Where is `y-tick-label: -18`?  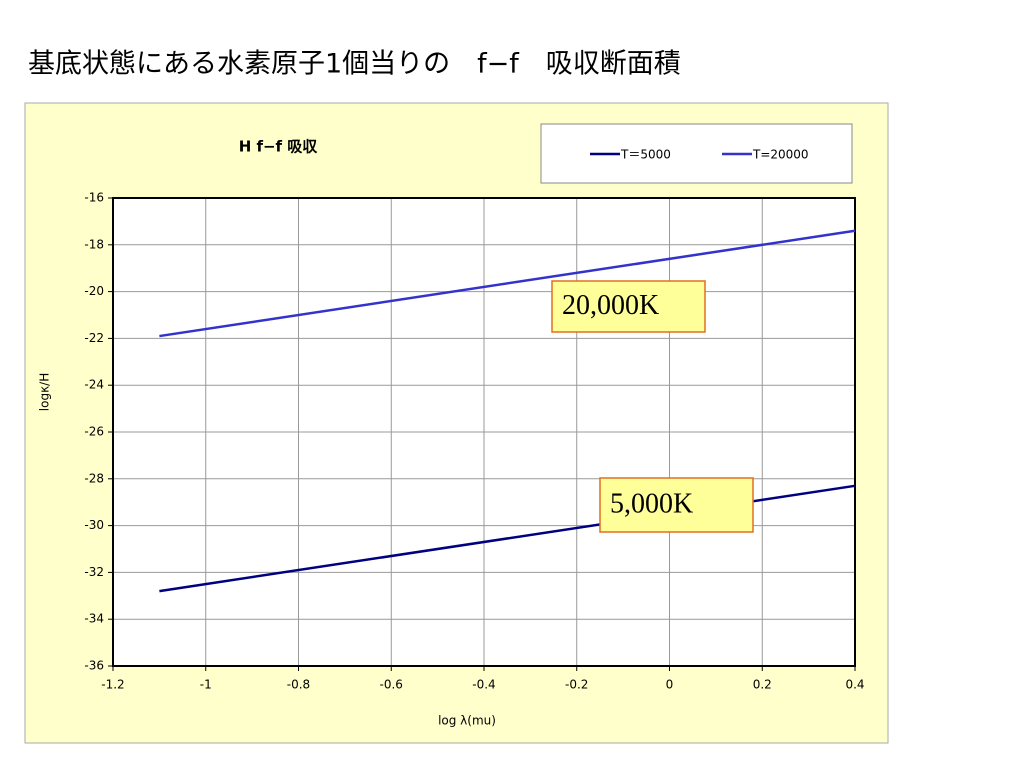
y-tick-label: -18 is located at coordinates (94, 244).